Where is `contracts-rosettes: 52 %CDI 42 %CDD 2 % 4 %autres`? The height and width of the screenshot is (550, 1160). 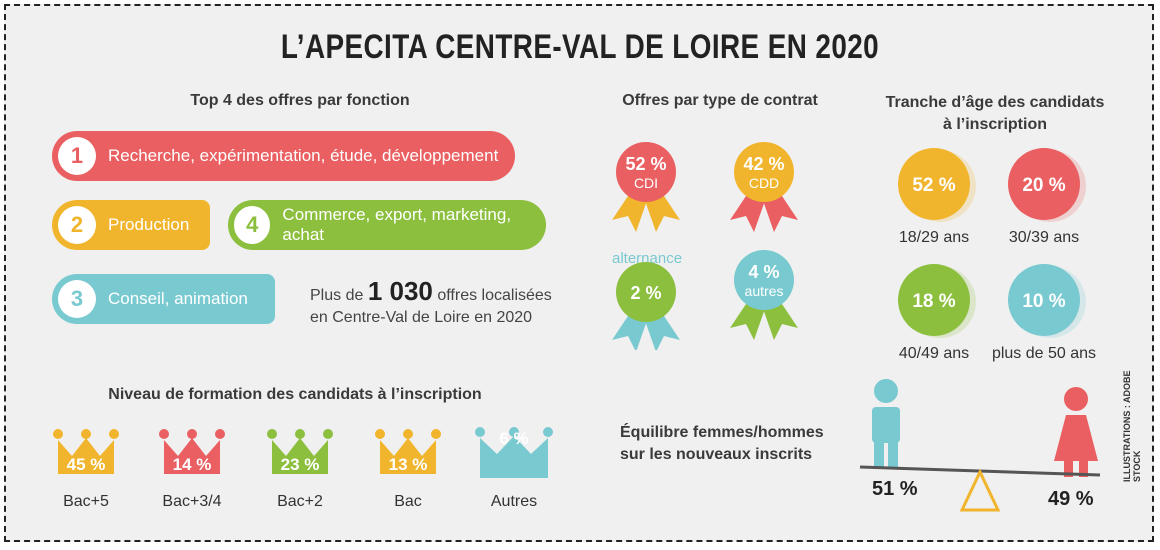 contracts-rosettes: 52 %CDI 42 %CDD 2 % 4 %autres is located at coordinates (705, 246).